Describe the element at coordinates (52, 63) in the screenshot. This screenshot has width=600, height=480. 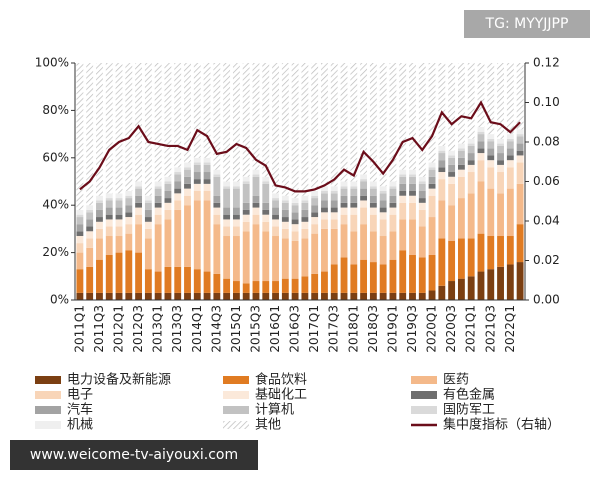
I see `y-tick-label: 100%` at that location.